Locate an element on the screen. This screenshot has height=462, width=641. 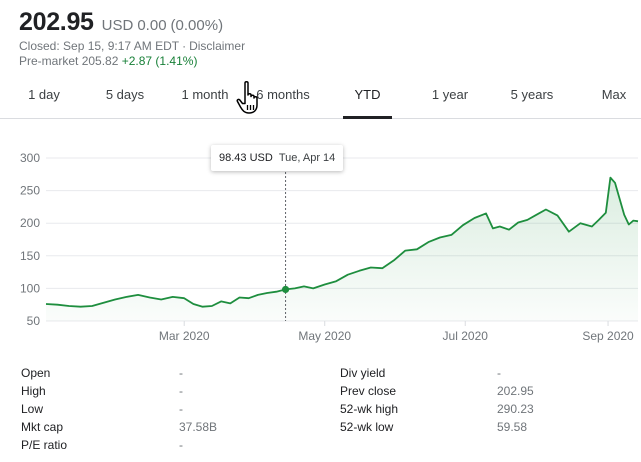
y-tick-label: 250 is located at coordinates (30, 191).